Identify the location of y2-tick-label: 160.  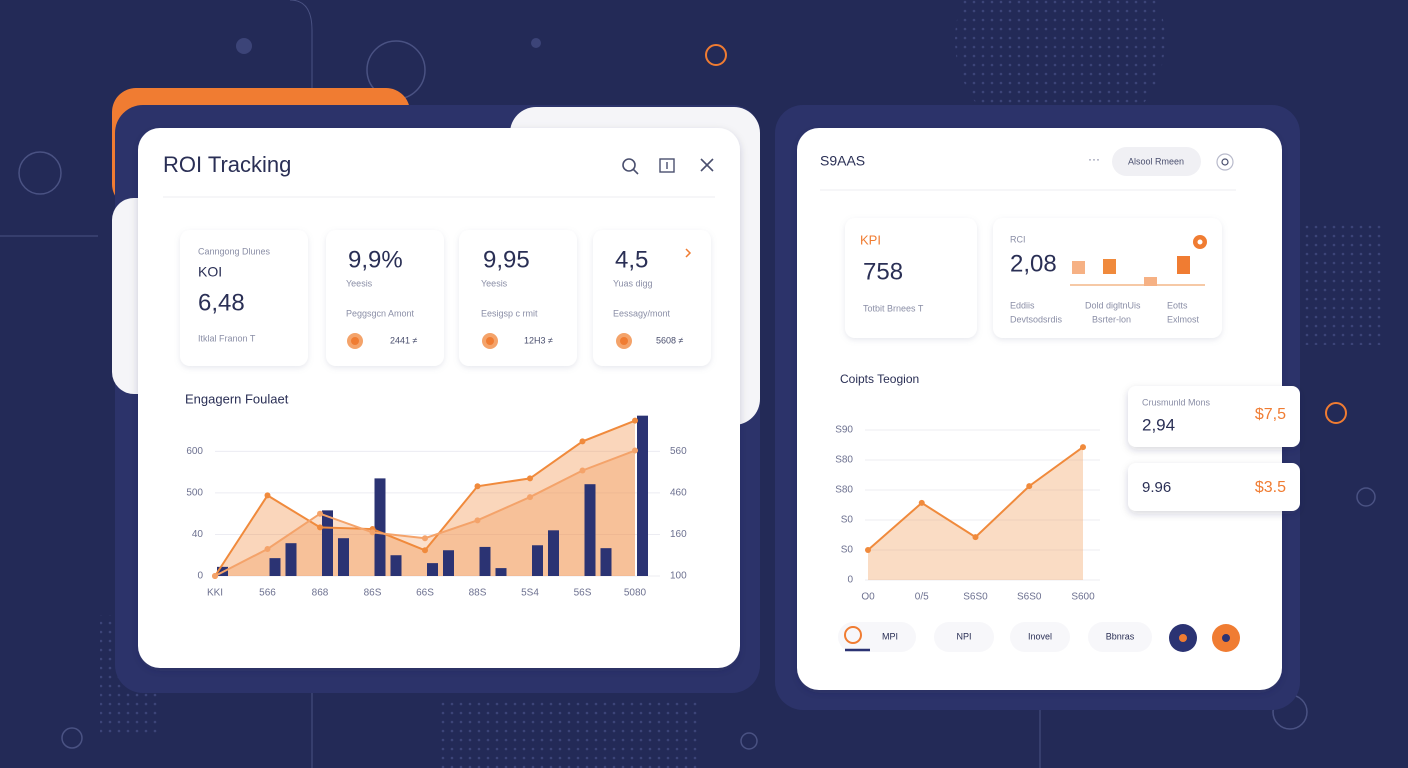
(678, 534).